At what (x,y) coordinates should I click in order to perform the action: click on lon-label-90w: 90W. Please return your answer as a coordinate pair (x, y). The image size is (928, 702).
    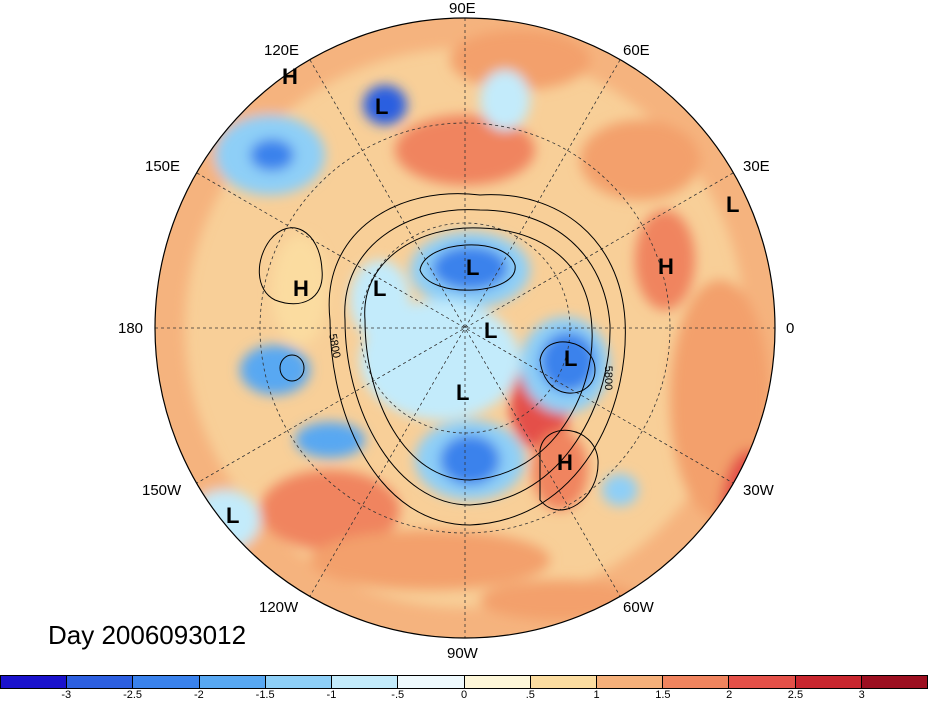
    Looking at the image, I should click on (462, 653).